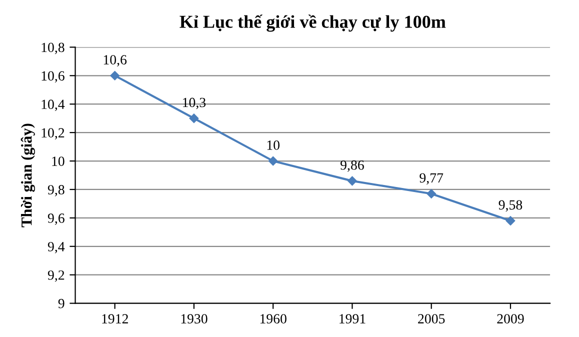 This screenshot has width=579, height=337. What do you see at coordinates (53, 48) in the screenshot?
I see `y-tick-label: 10,8` at bounding box center [53, 48].